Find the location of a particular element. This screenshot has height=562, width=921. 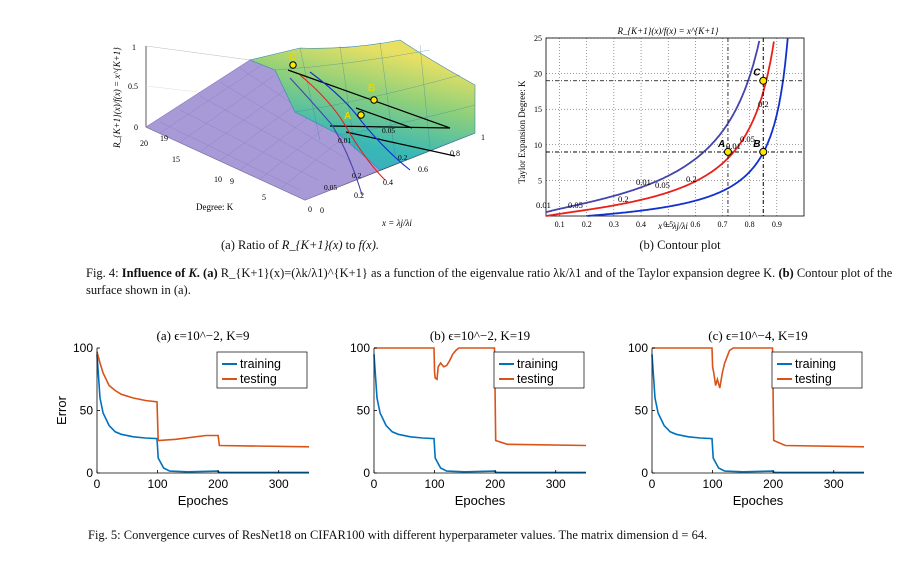

panel-title: (b) ϵ=10^−2, K=19 is located at coordinates (480, 335).